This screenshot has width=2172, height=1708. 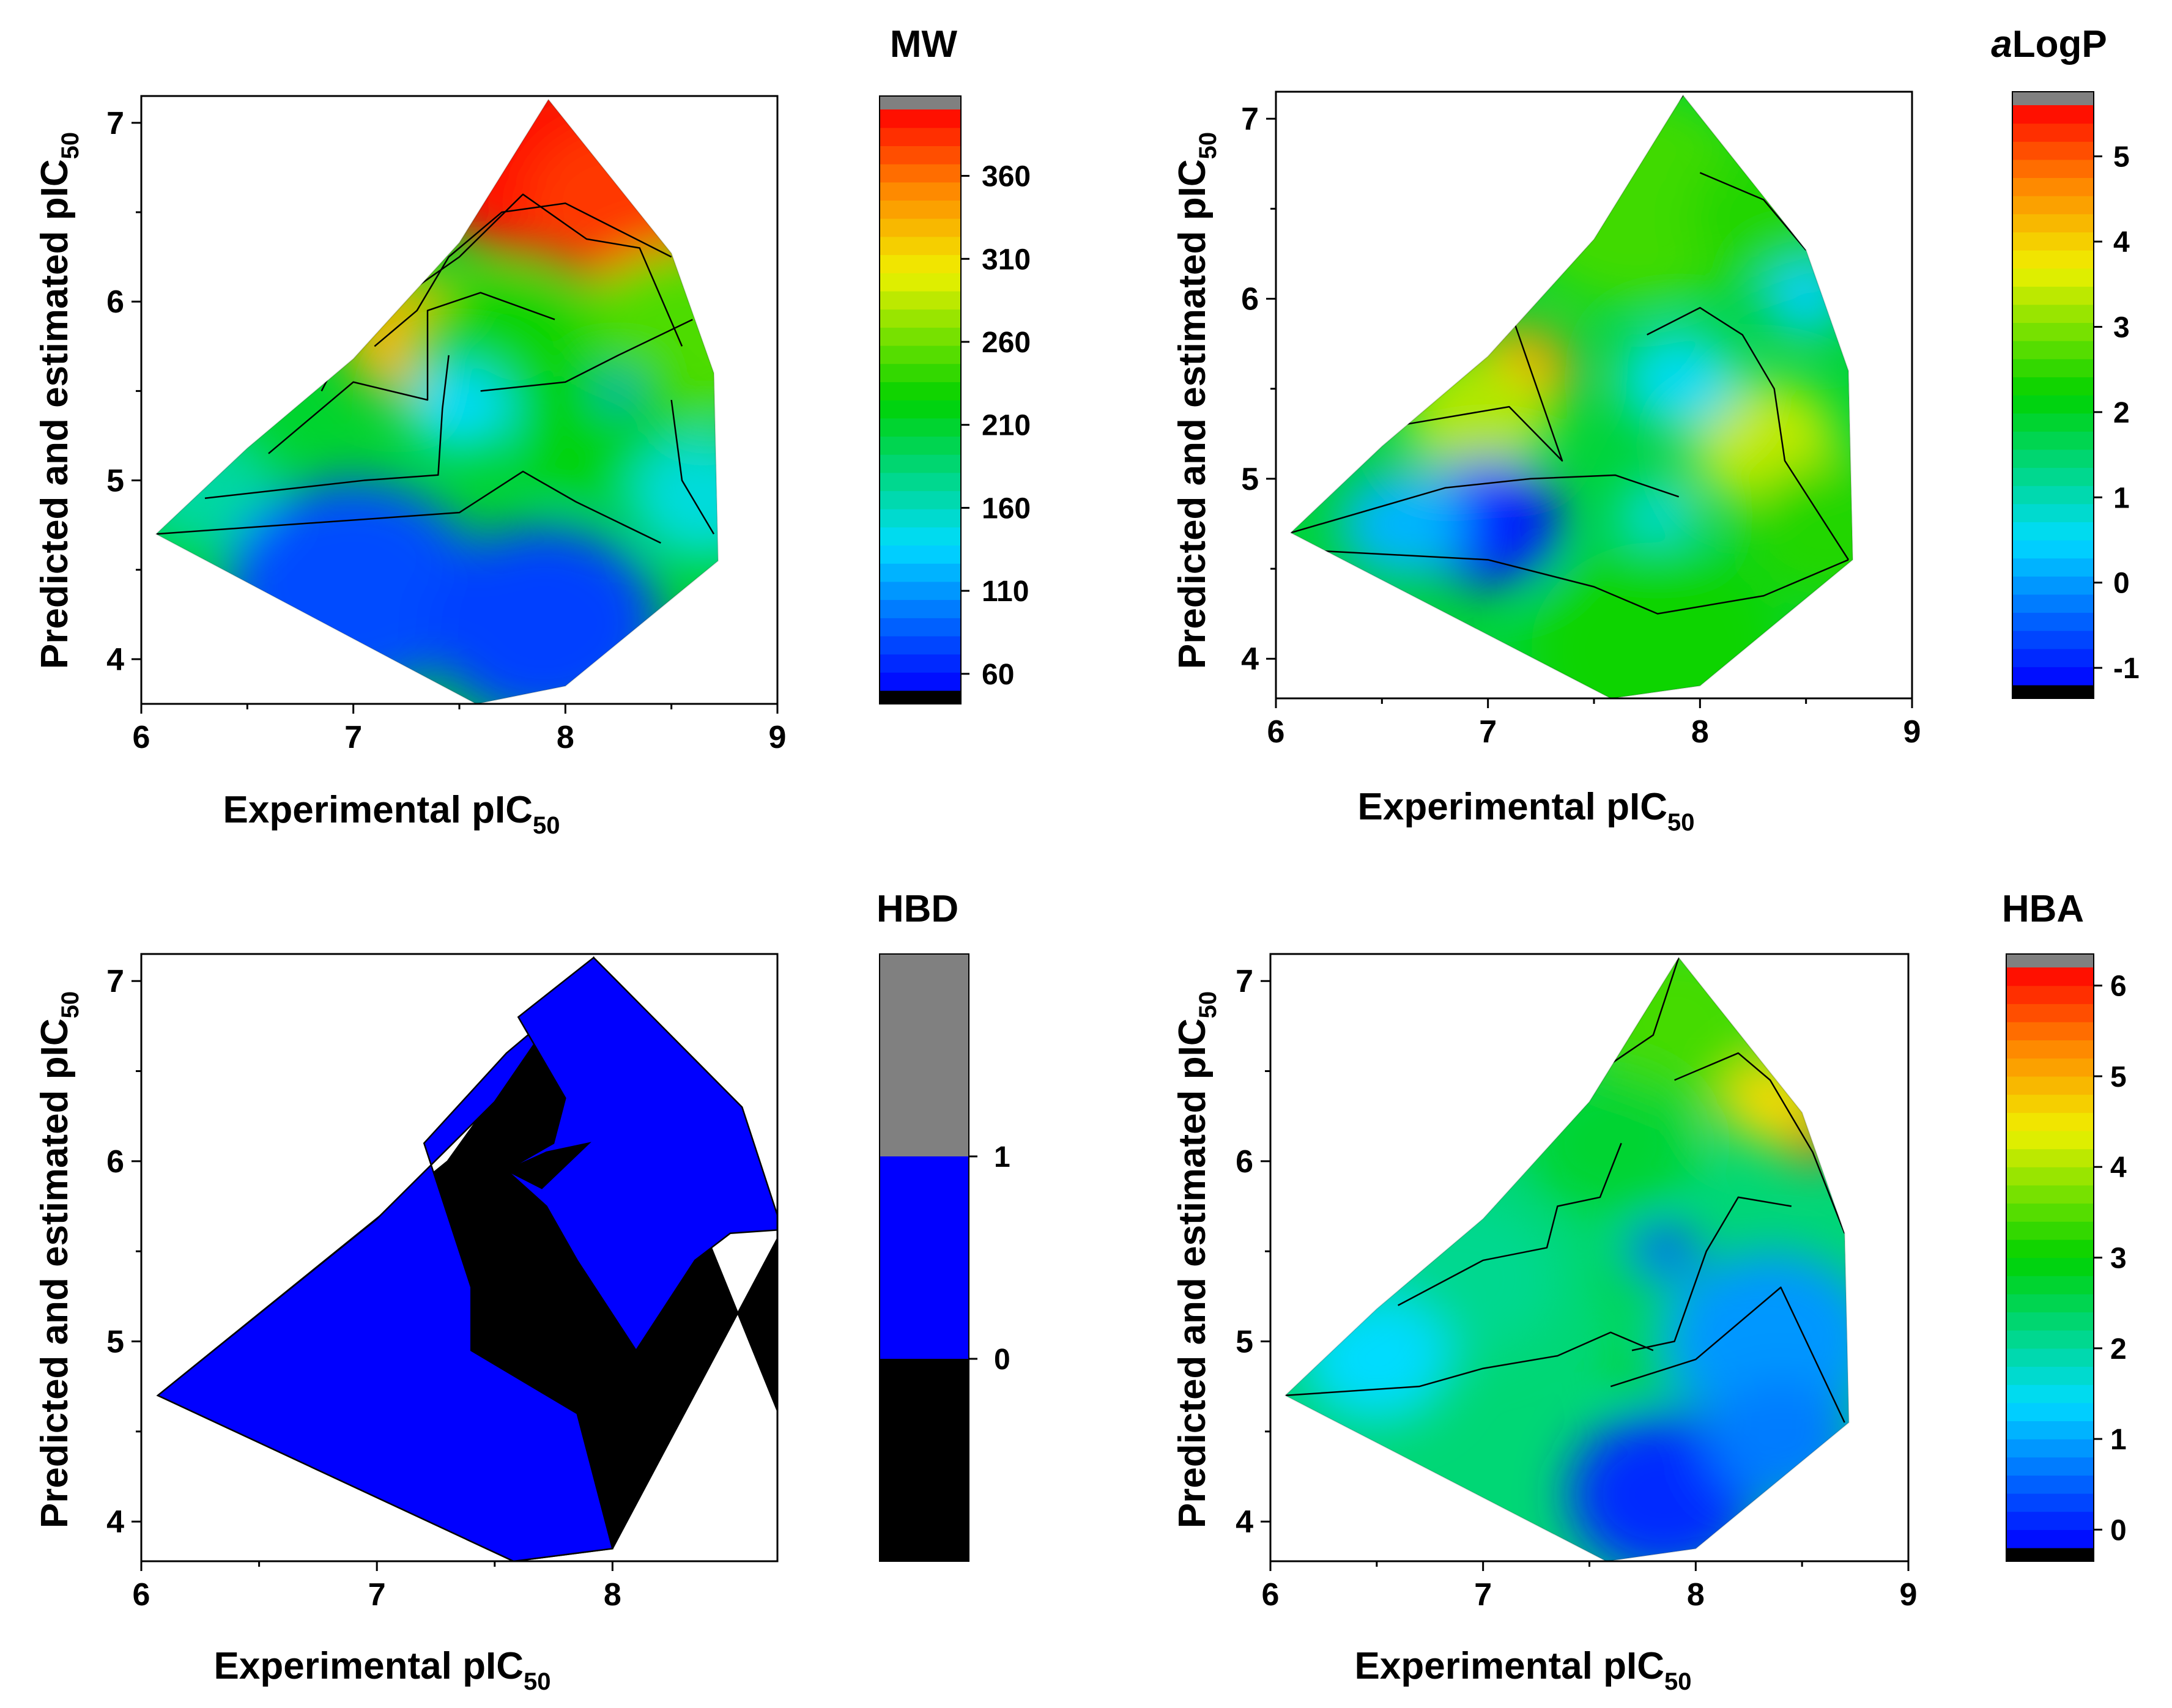 I want to click on surface-mw, so click(x=437, y=401).